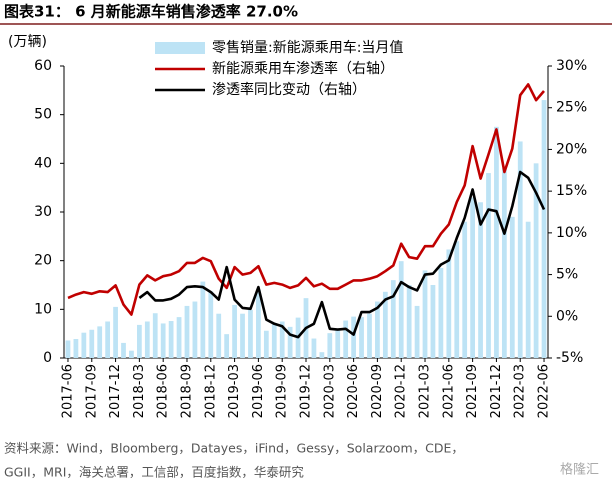 This screenshot has height=488, width=612. What do you see at coordinates (571, 149) in the screenshot?
I see `y2-tick-label: 20%` at bounding box center [571, 149].